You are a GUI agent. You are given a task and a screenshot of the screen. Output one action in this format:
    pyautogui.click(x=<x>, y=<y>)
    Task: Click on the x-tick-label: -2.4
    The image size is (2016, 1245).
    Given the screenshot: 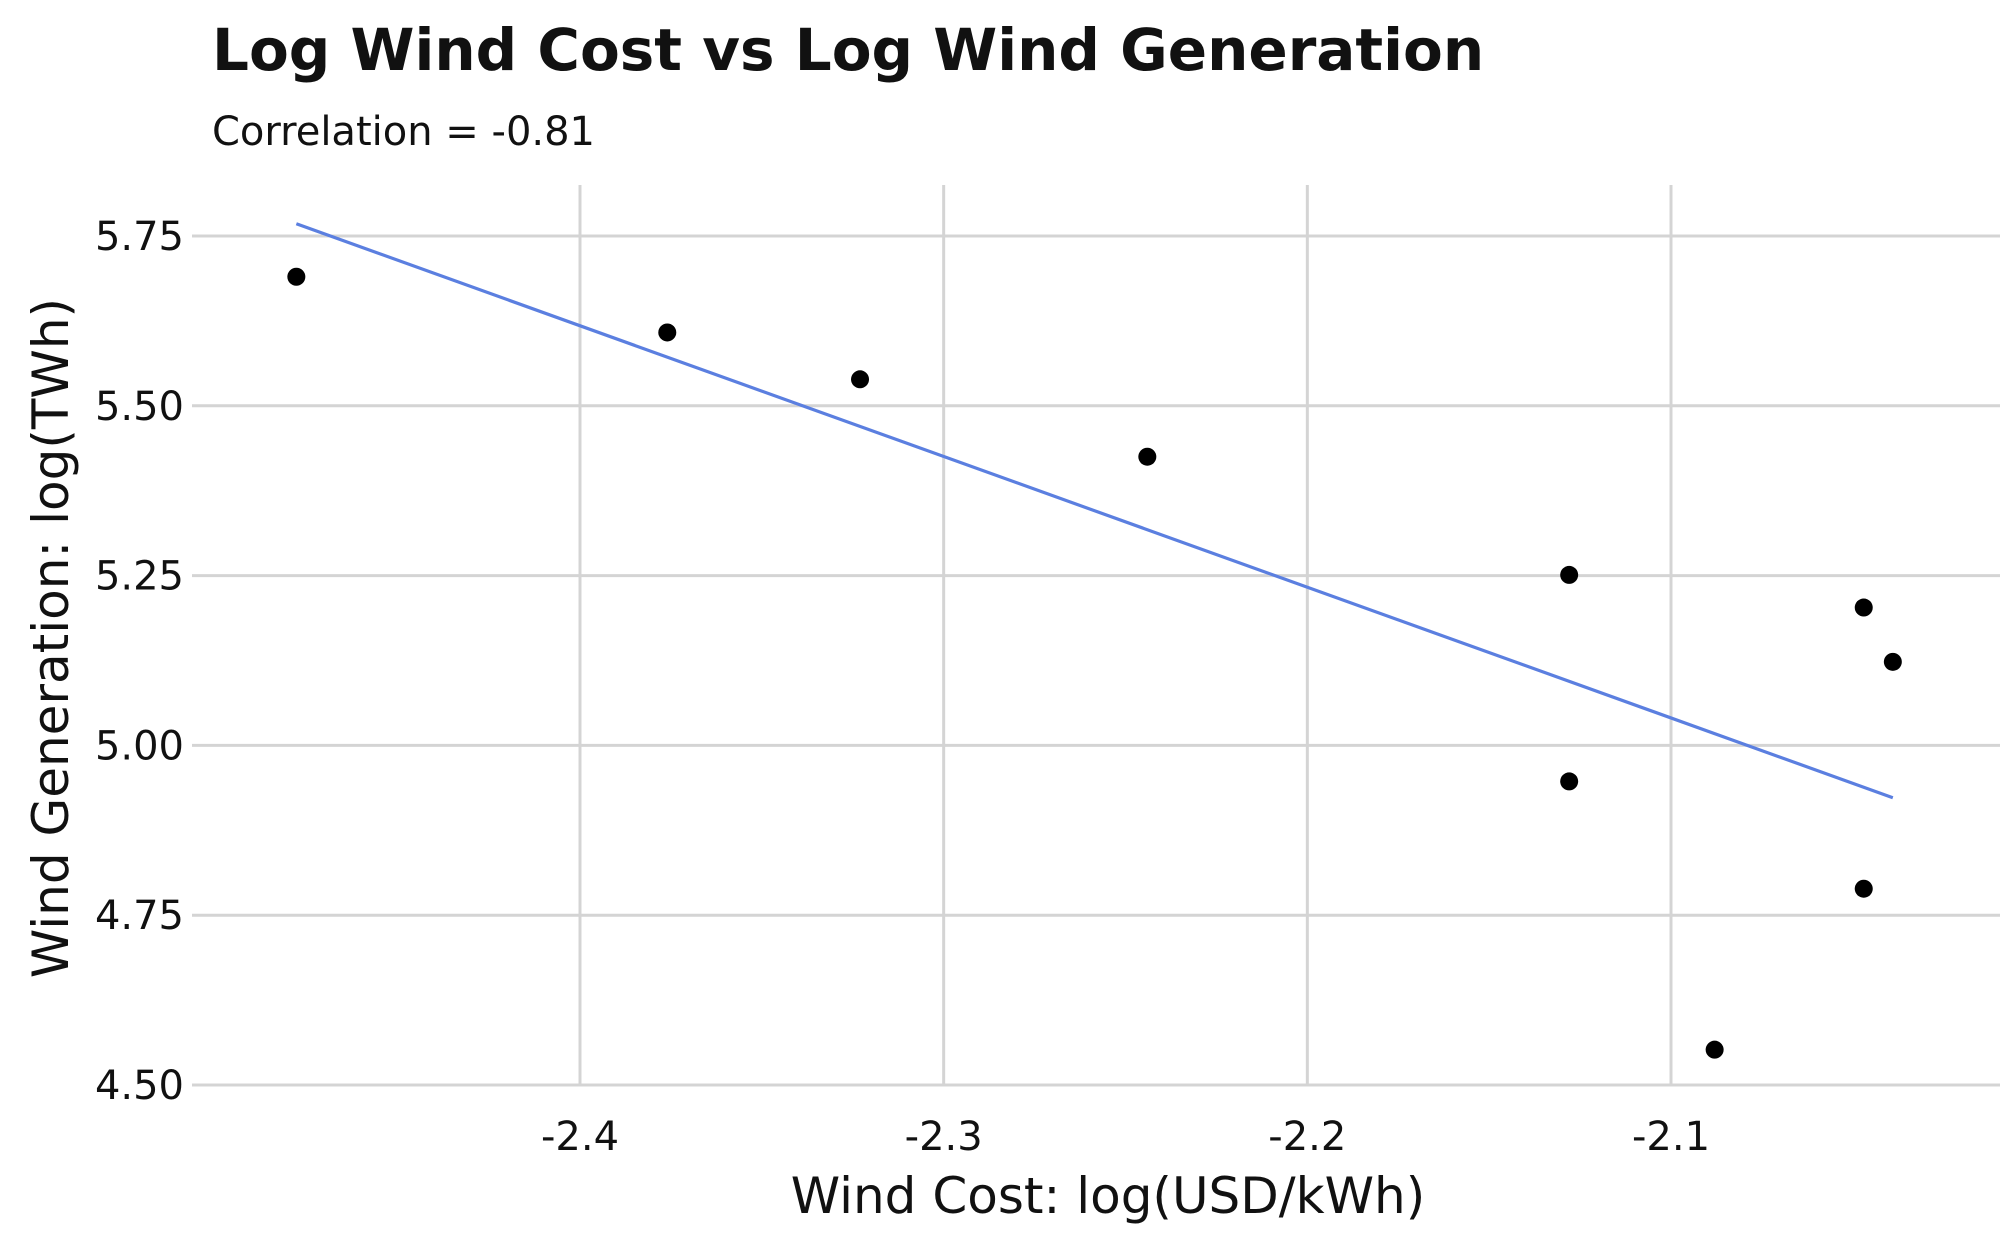 What is the action you would take?
    pyautogui.click(x=580, y=1137)
    